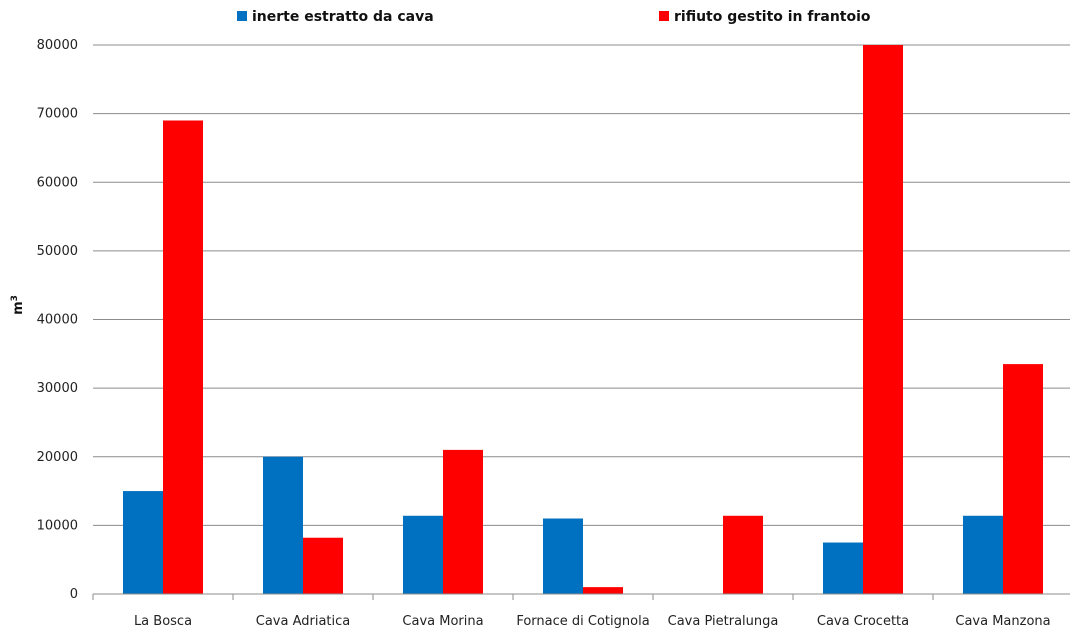 This screenshot has width=1070, height=635. What do you see at coordinates (57, 525) in the screenshot?
I see `y-tick-label: 10000` at bounding box center [57, 525].